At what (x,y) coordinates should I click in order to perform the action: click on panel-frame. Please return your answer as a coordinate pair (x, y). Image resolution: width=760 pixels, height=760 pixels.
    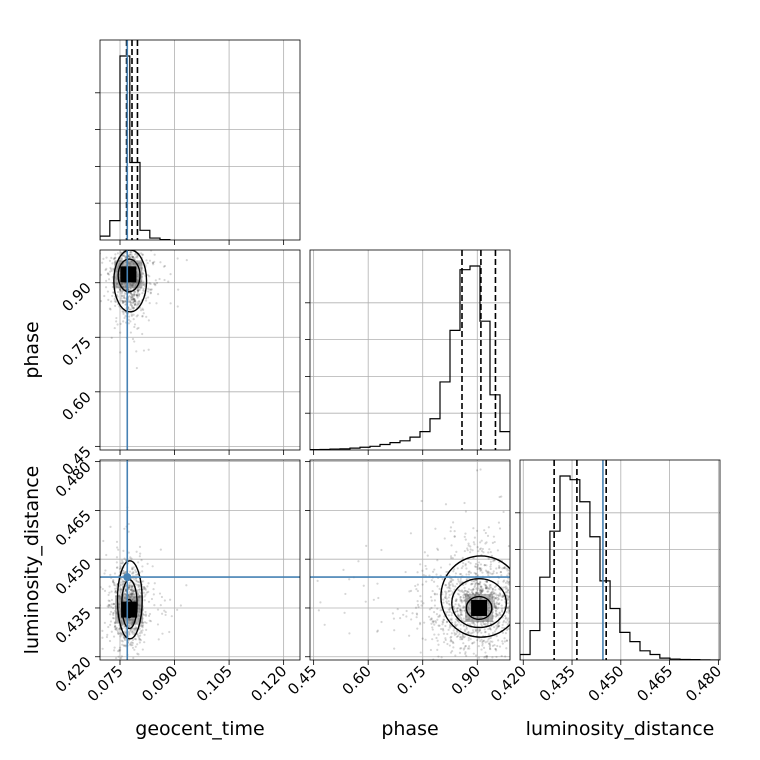
    Looking at the image, I should click on (200, 560).